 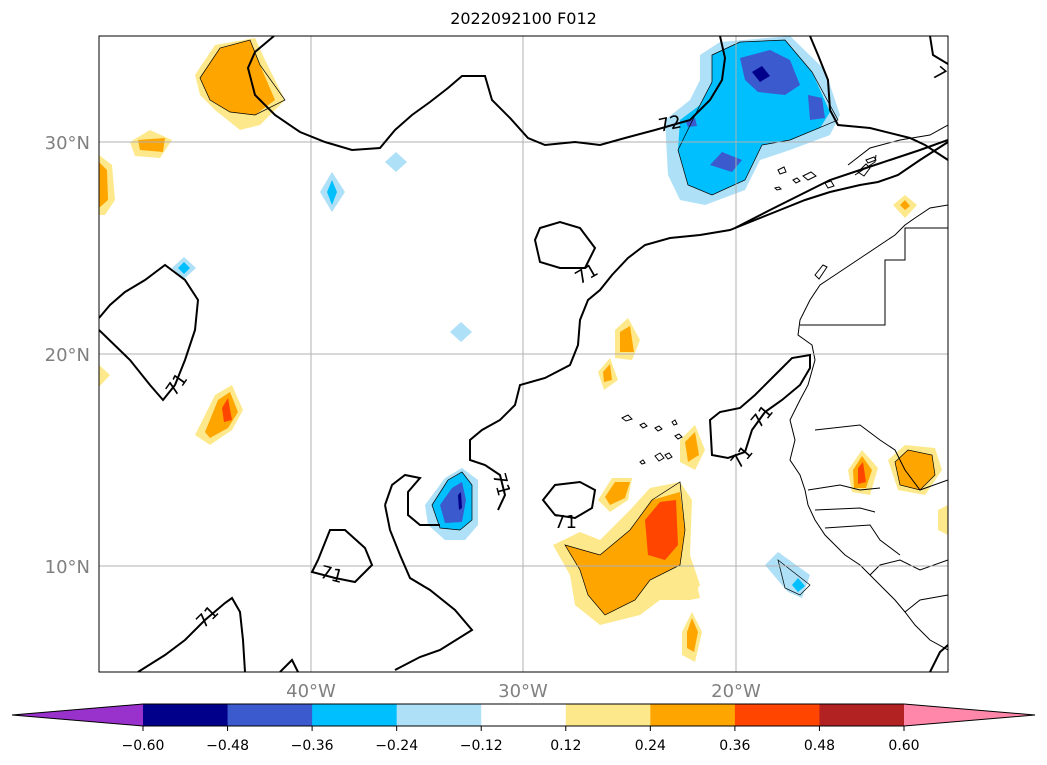 What do you see at coordinates (67, 567) in the screenshot?
I see `lat-label: 10°N` at bounding box center [67, 567].